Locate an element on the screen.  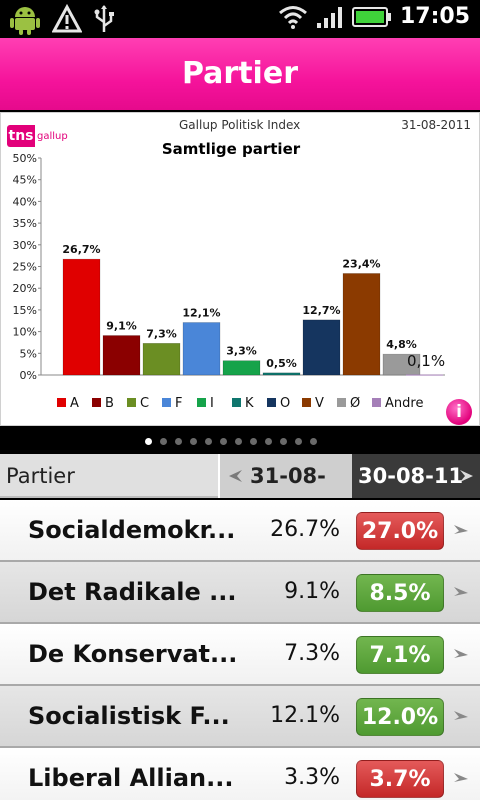
legend-label: F is located at coordinates (178, 403).